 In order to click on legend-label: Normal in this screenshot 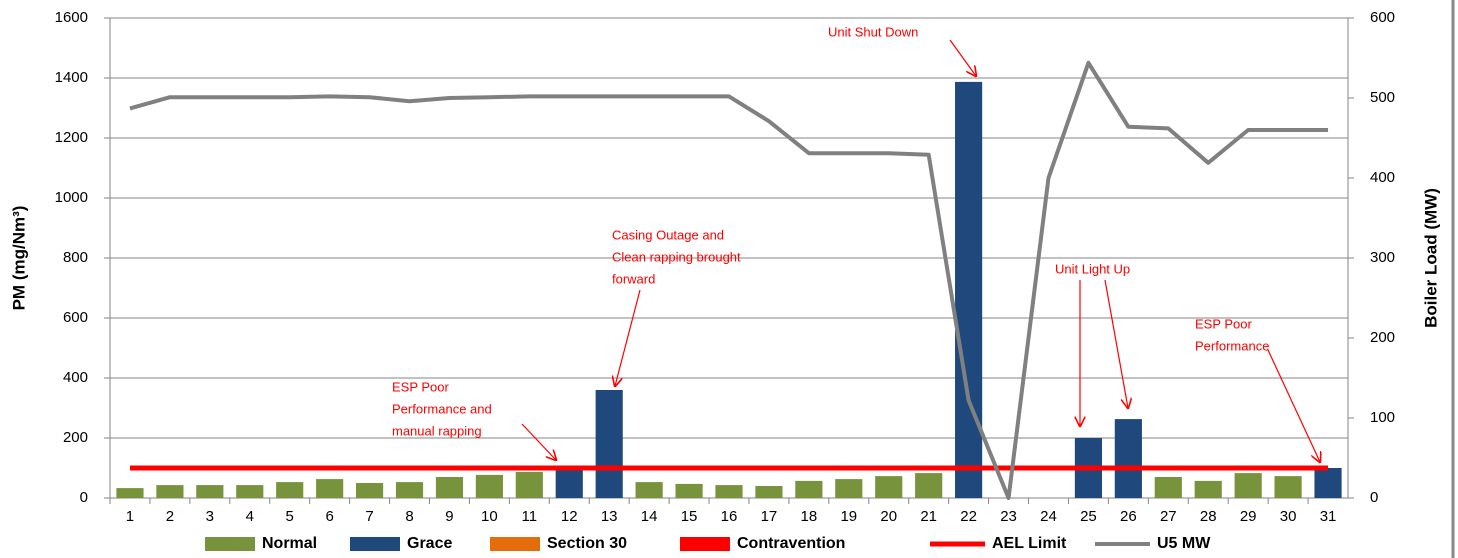, I will do `click(289, 543)`.